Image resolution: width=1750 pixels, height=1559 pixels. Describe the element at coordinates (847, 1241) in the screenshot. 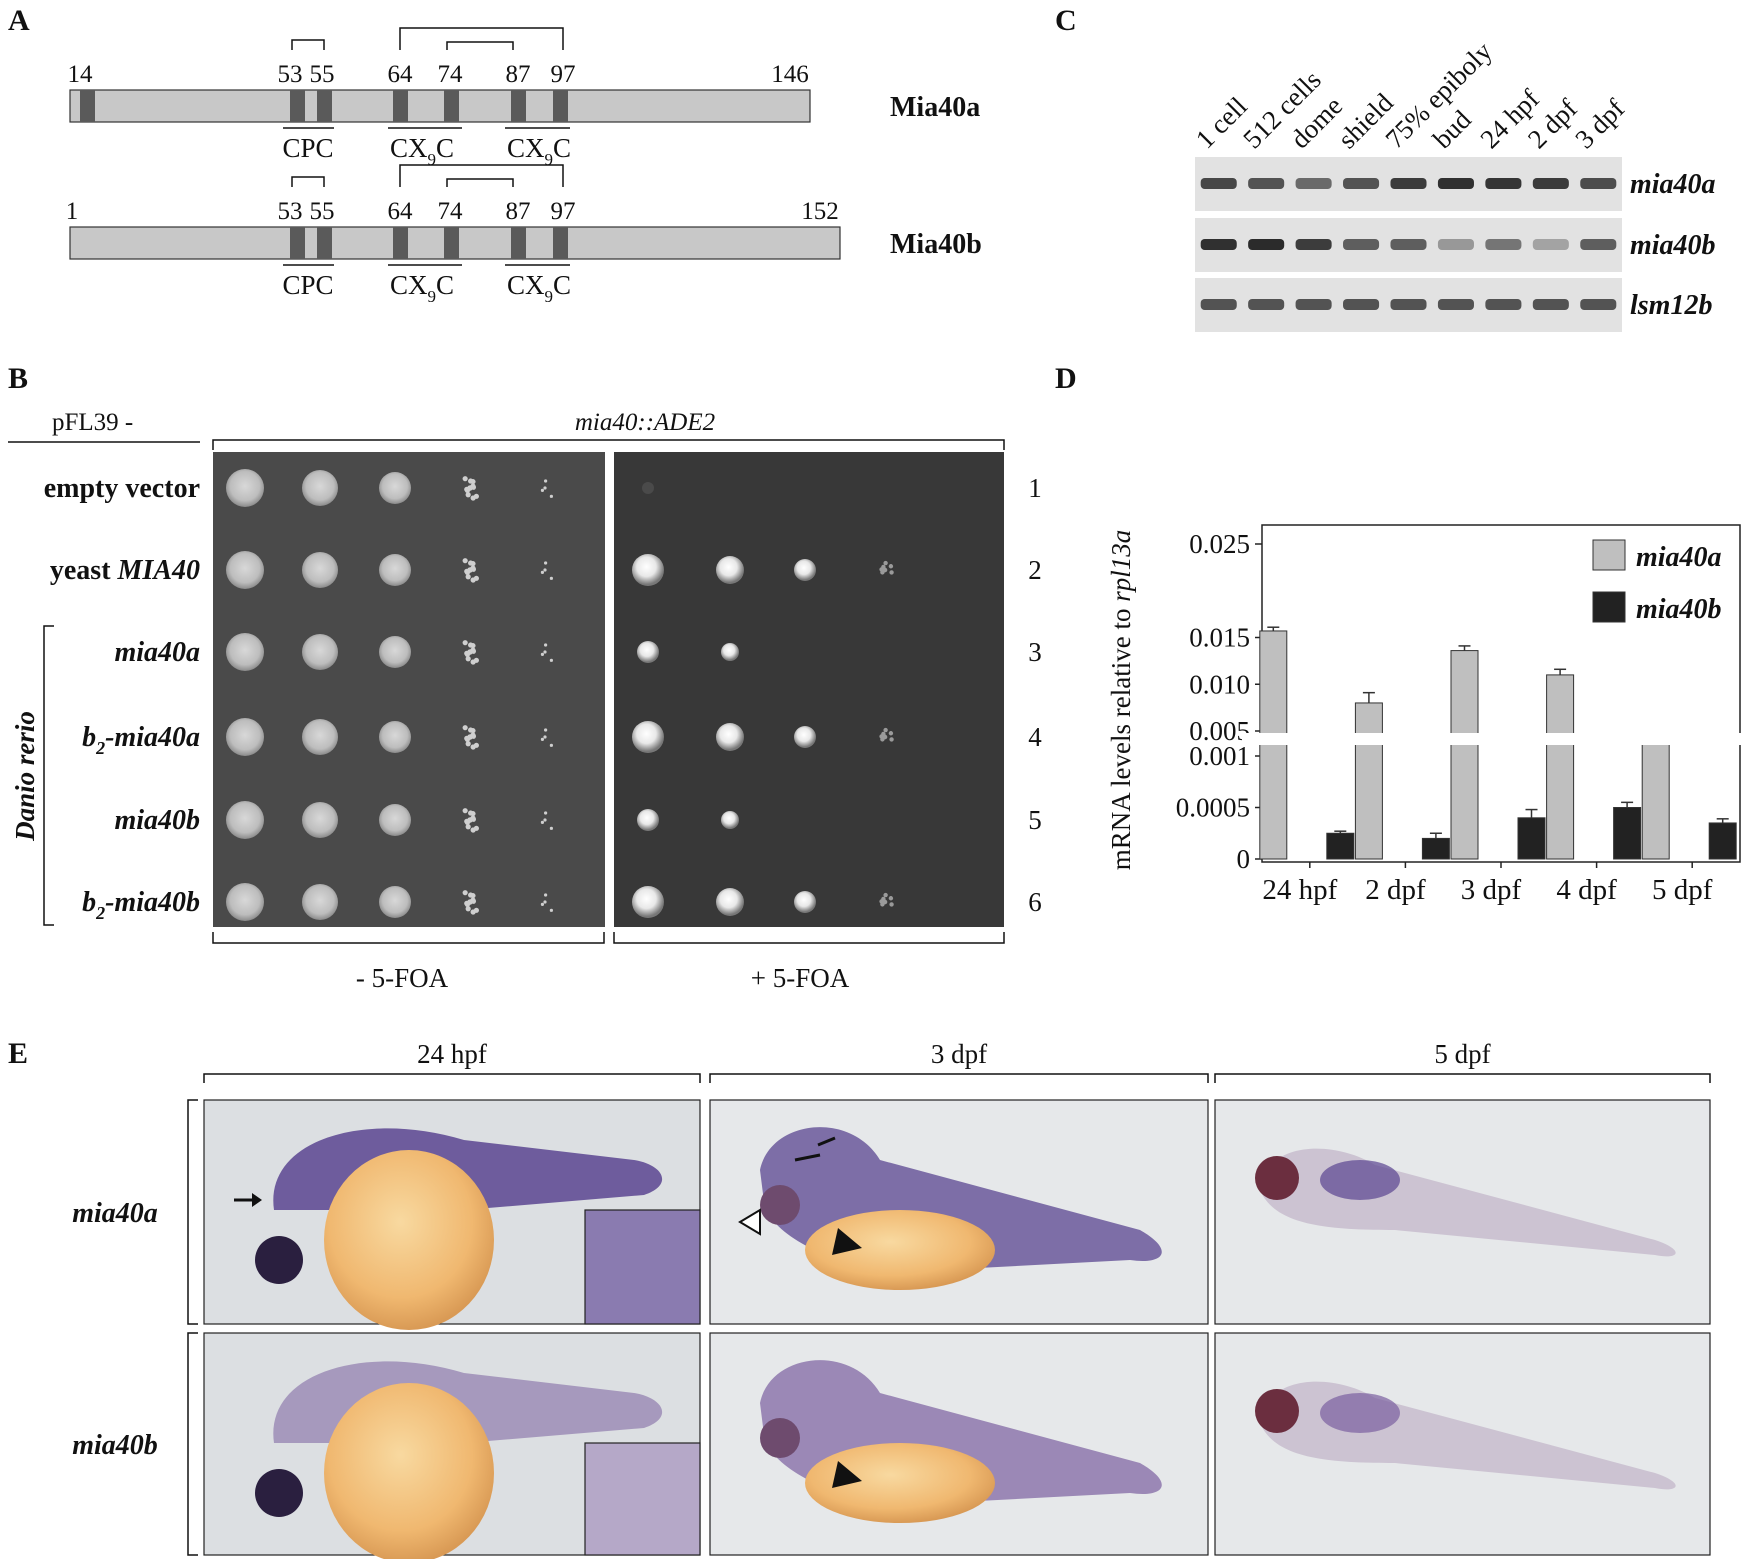

I see `arrowhead-indicator` at that location.